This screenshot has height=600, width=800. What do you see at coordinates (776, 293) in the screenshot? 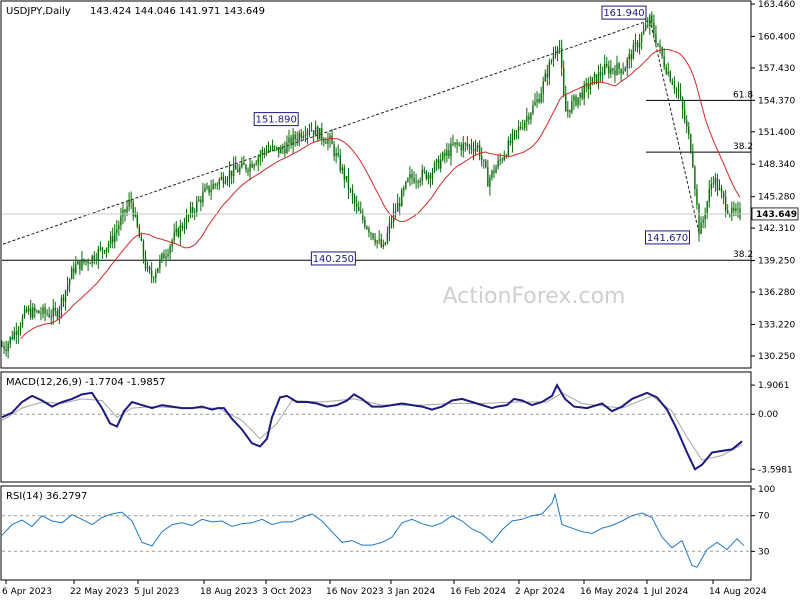
I see `price-tick-label: 136.280` at bounding box center [776, 293].